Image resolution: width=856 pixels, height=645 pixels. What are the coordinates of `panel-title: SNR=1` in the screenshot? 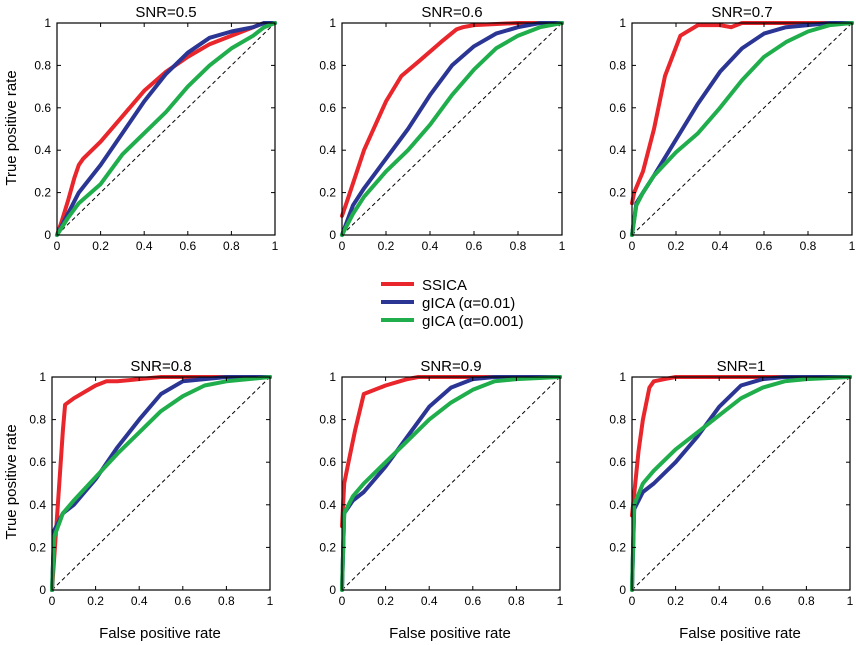 It's located at (741, 366).